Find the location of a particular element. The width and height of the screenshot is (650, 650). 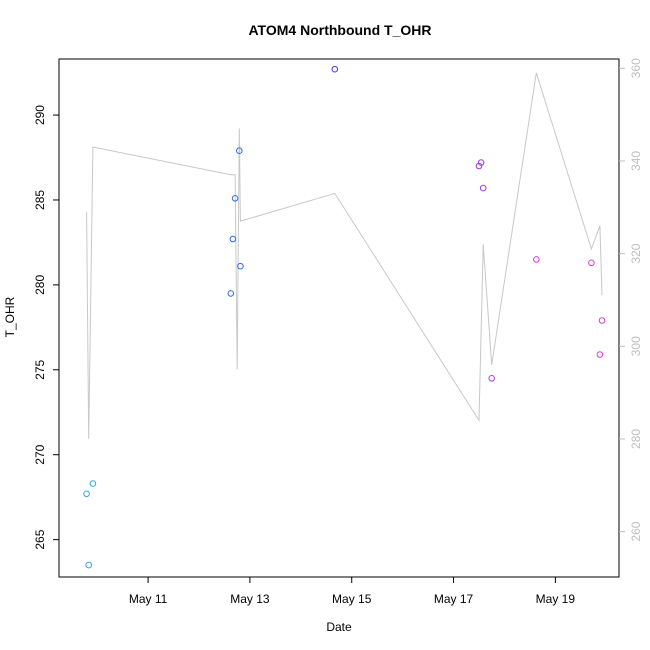

y2-tick-label-1: 260 is located at coordinates (636, 531).